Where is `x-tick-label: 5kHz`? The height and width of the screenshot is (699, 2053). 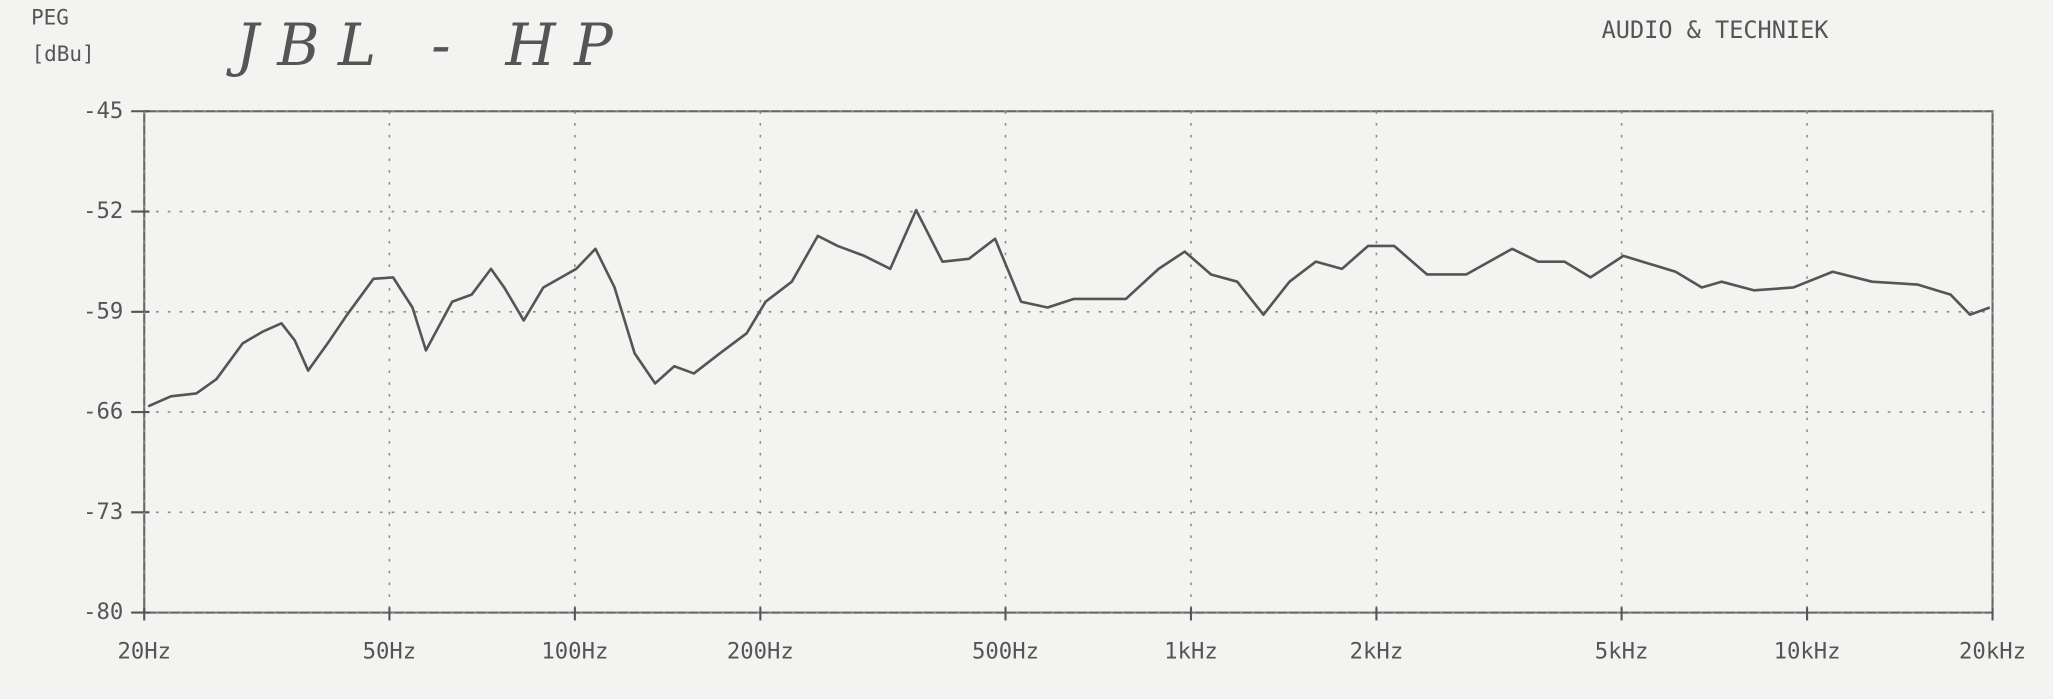
x-tick-label: 5kHz is located at coordinates (1622, 651).